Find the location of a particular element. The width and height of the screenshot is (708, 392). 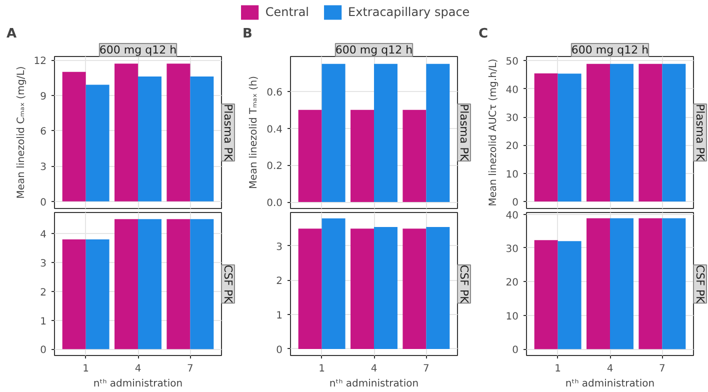

legend-label: Extracapillary space is located at coordinates (409, 12).